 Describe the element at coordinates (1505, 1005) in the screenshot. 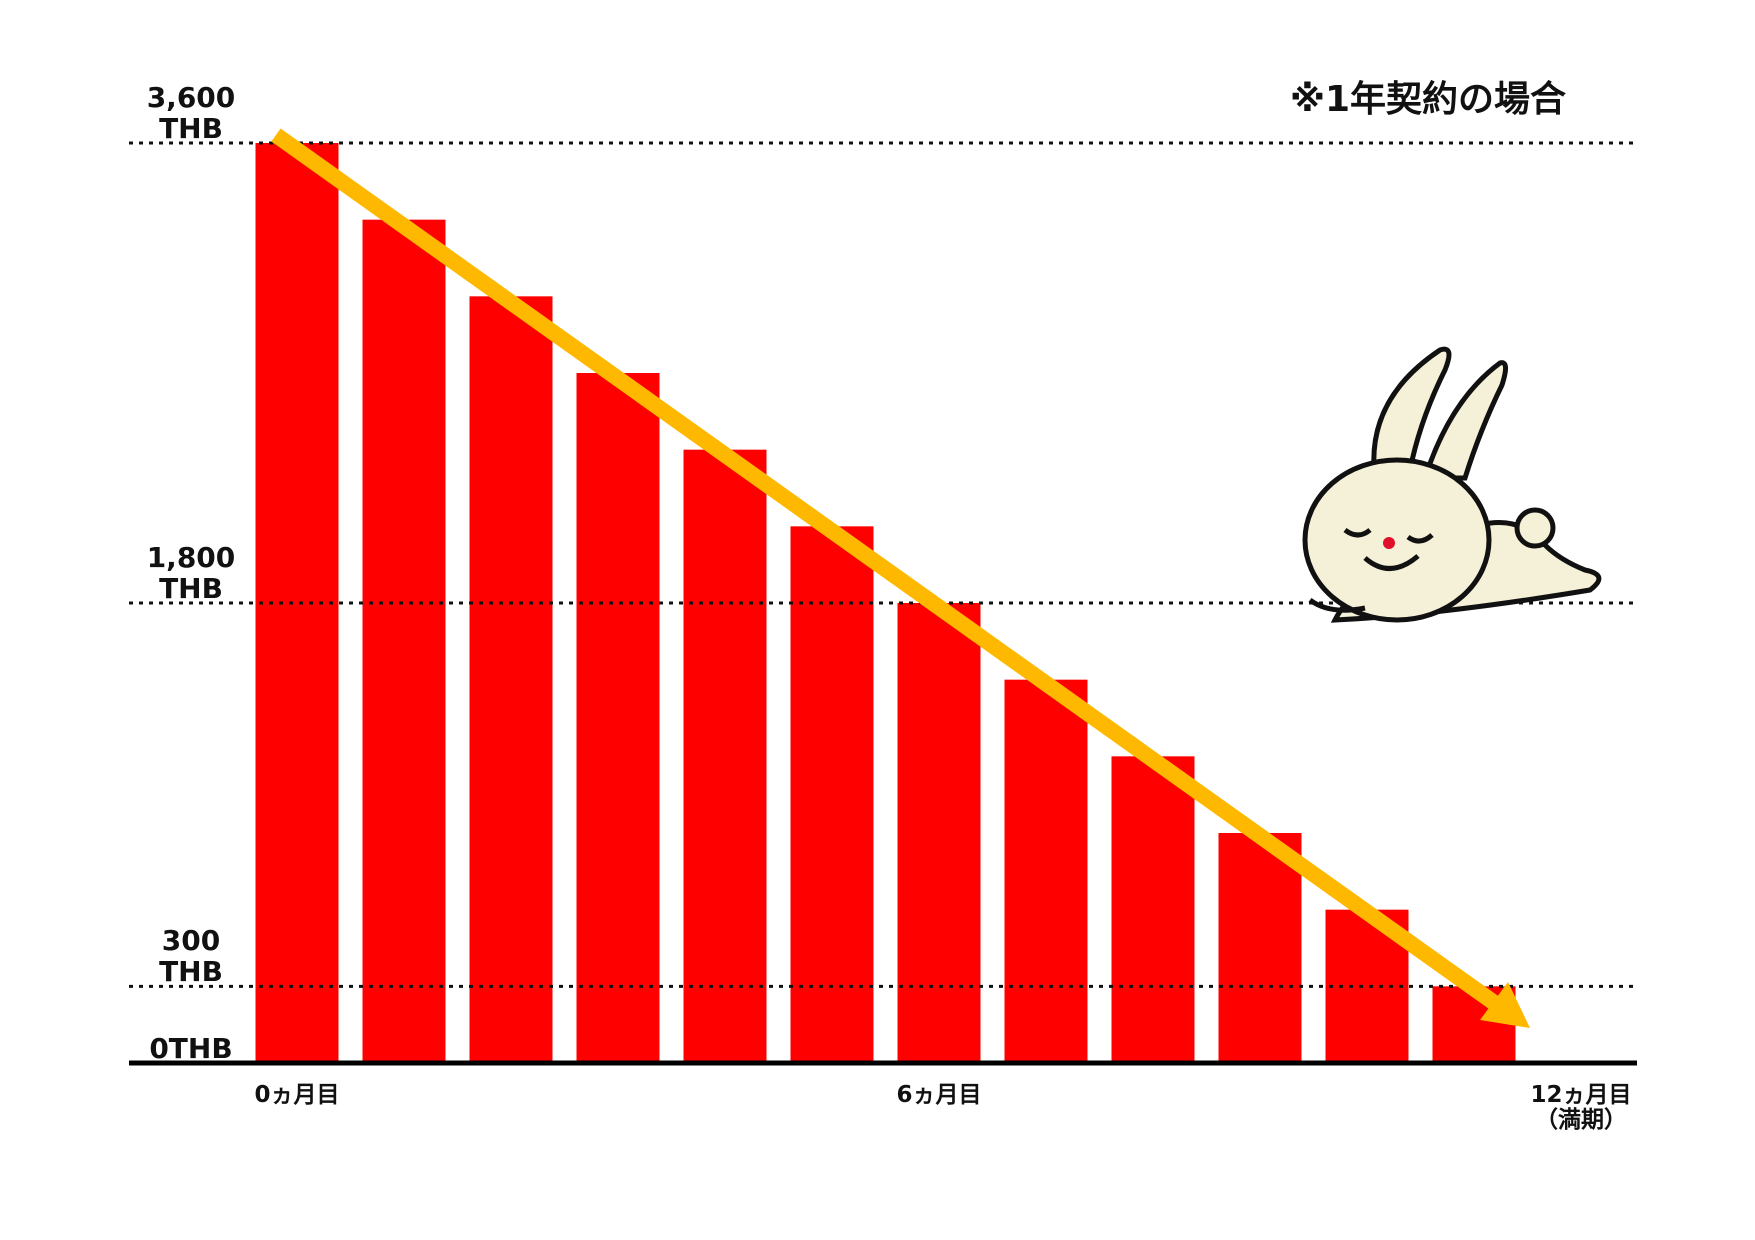

I see `arrow-head` at that location.